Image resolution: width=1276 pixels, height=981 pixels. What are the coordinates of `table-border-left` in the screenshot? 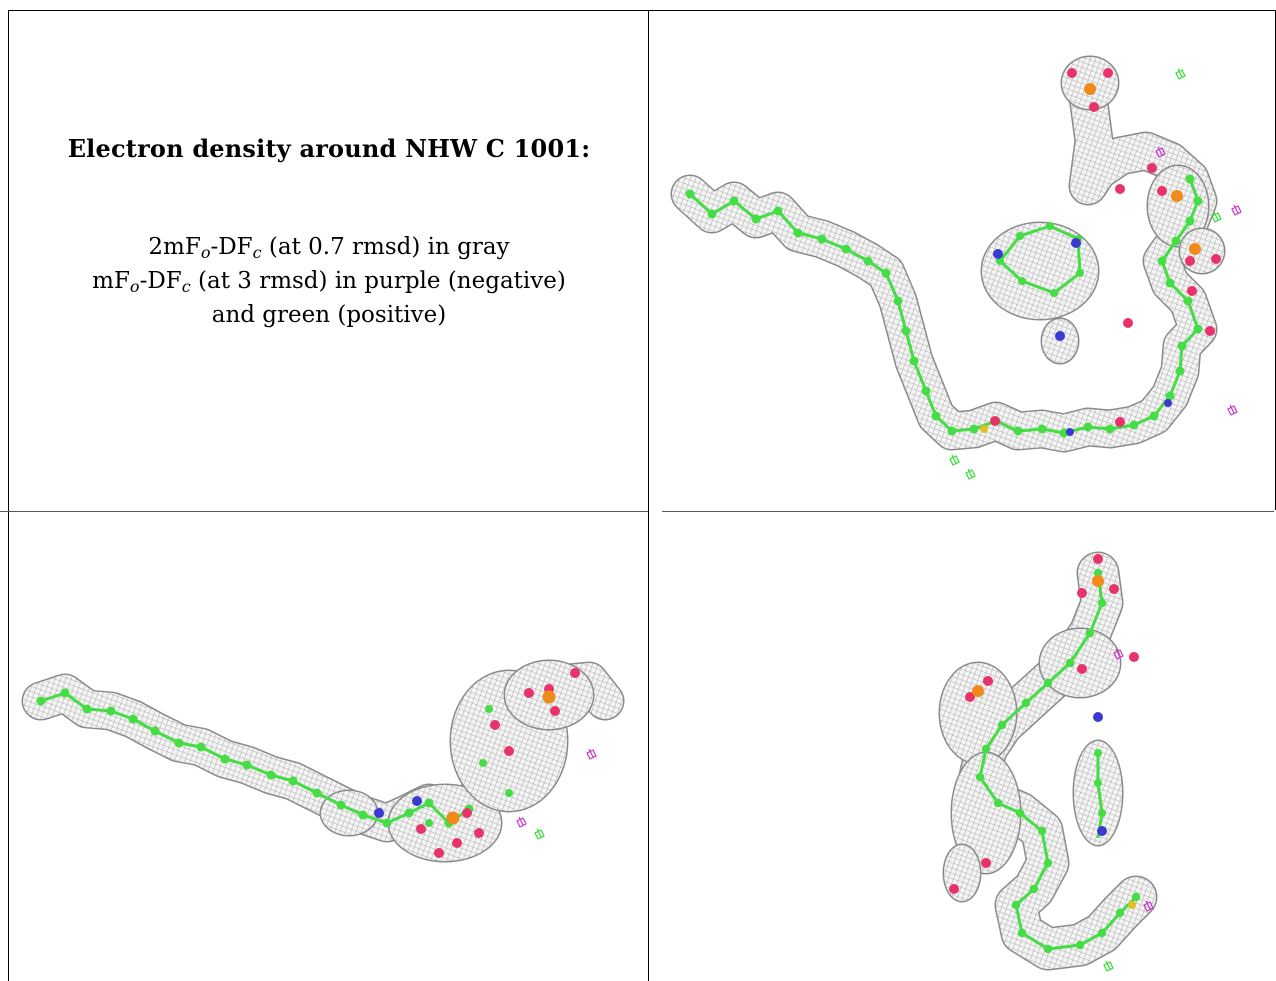 It's located at (8, 495).